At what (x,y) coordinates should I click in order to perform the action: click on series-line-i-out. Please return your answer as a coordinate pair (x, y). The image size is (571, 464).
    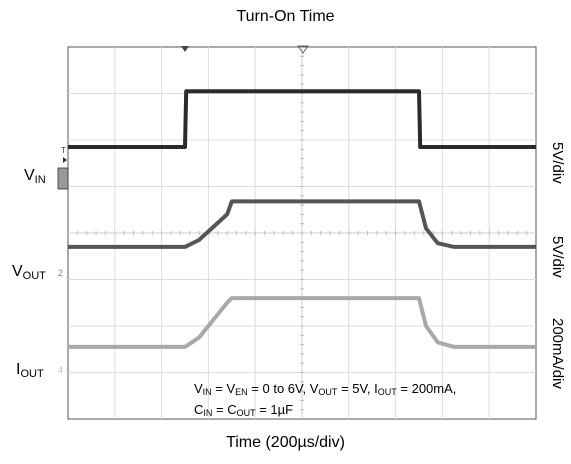
    Looking at the image, I should click on (302, 322).